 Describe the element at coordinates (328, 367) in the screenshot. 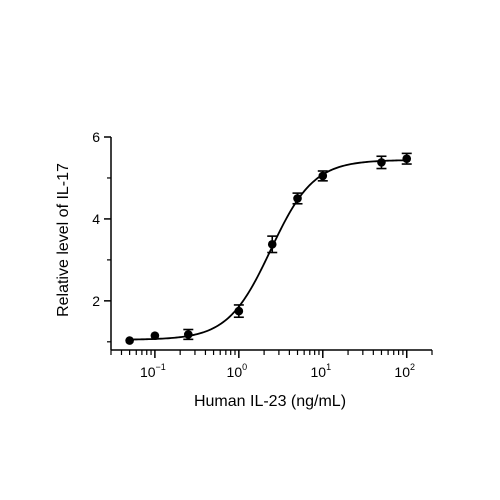

I see `x-tick-exponent: 1` at that location.